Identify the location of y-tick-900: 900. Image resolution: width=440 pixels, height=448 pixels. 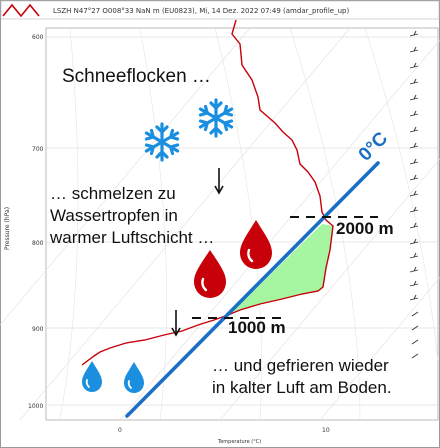
(38, 329).